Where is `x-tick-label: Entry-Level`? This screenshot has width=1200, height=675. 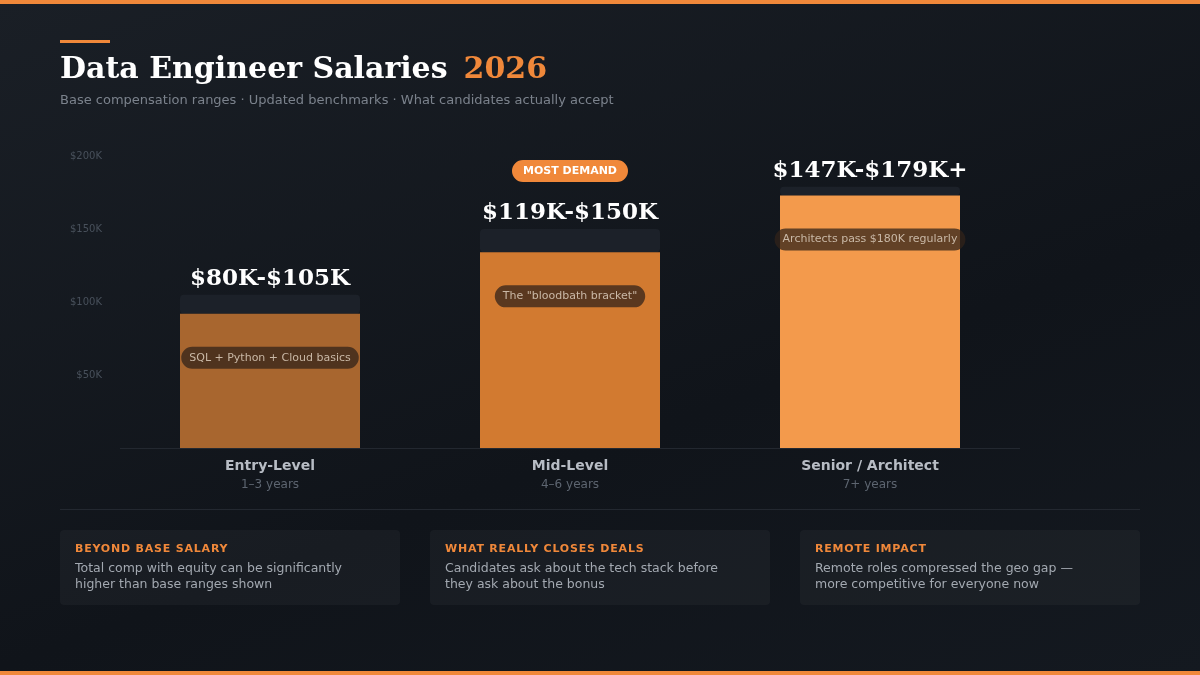
x-tick-label: Entry-Level is located at coordinates (270, 465).